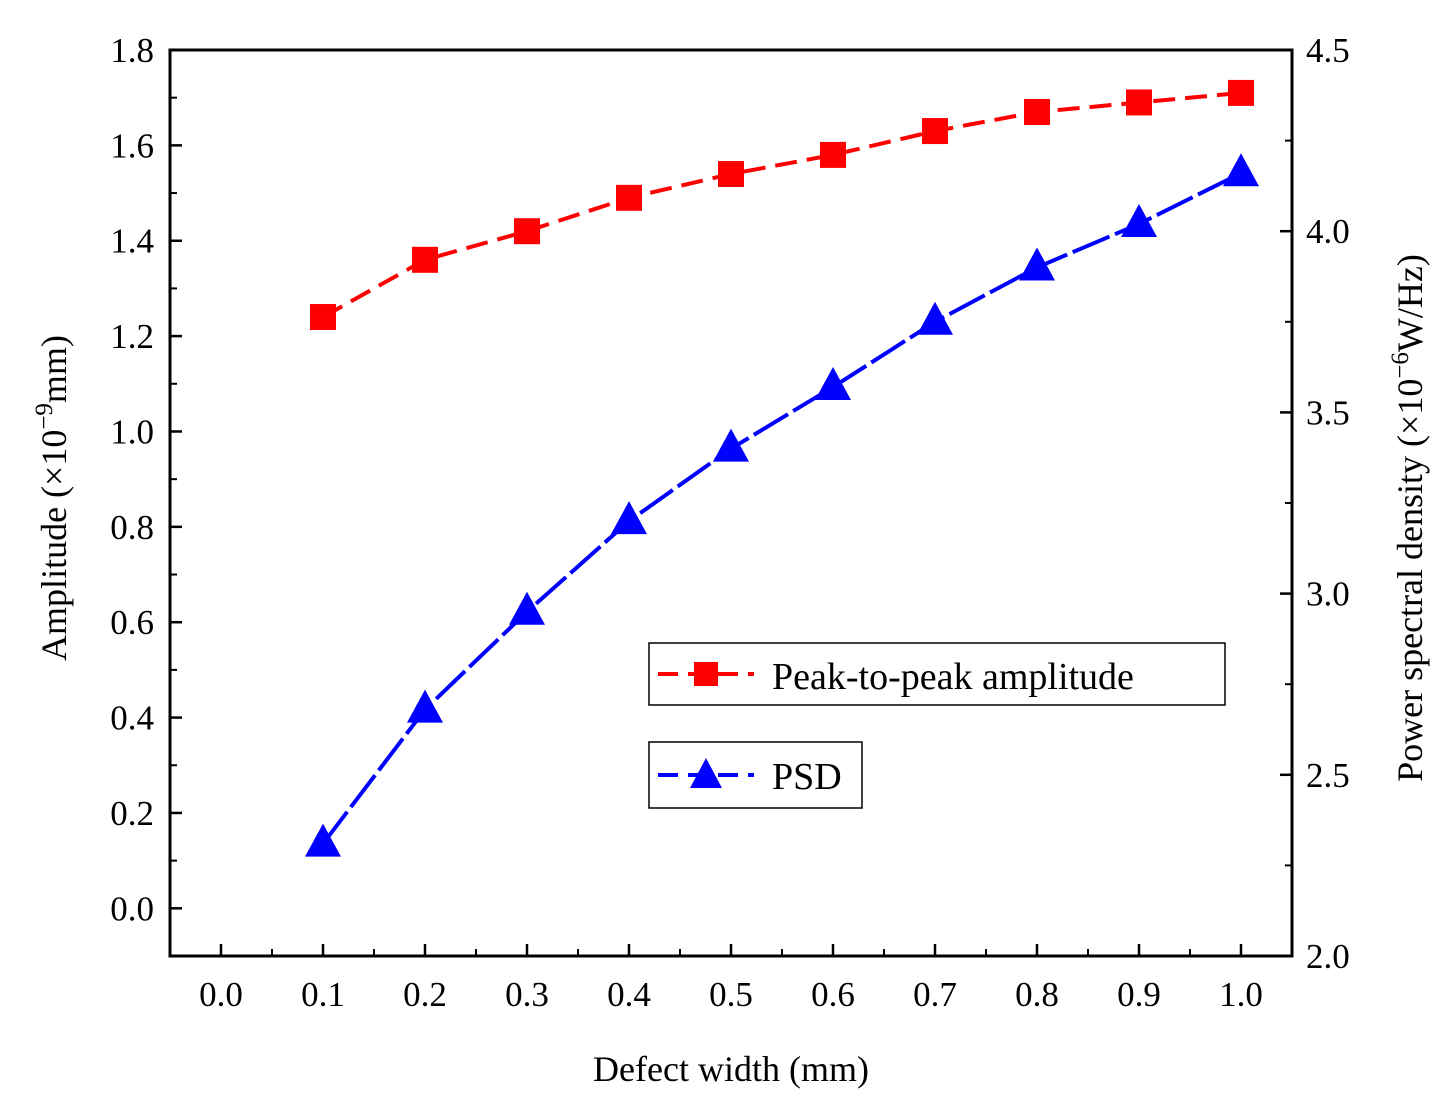 The image size is (1452, 1111). Describe the element at coordinates (132, 622) in the screenshot. I see `y-tick-label: 0.6` at that location.